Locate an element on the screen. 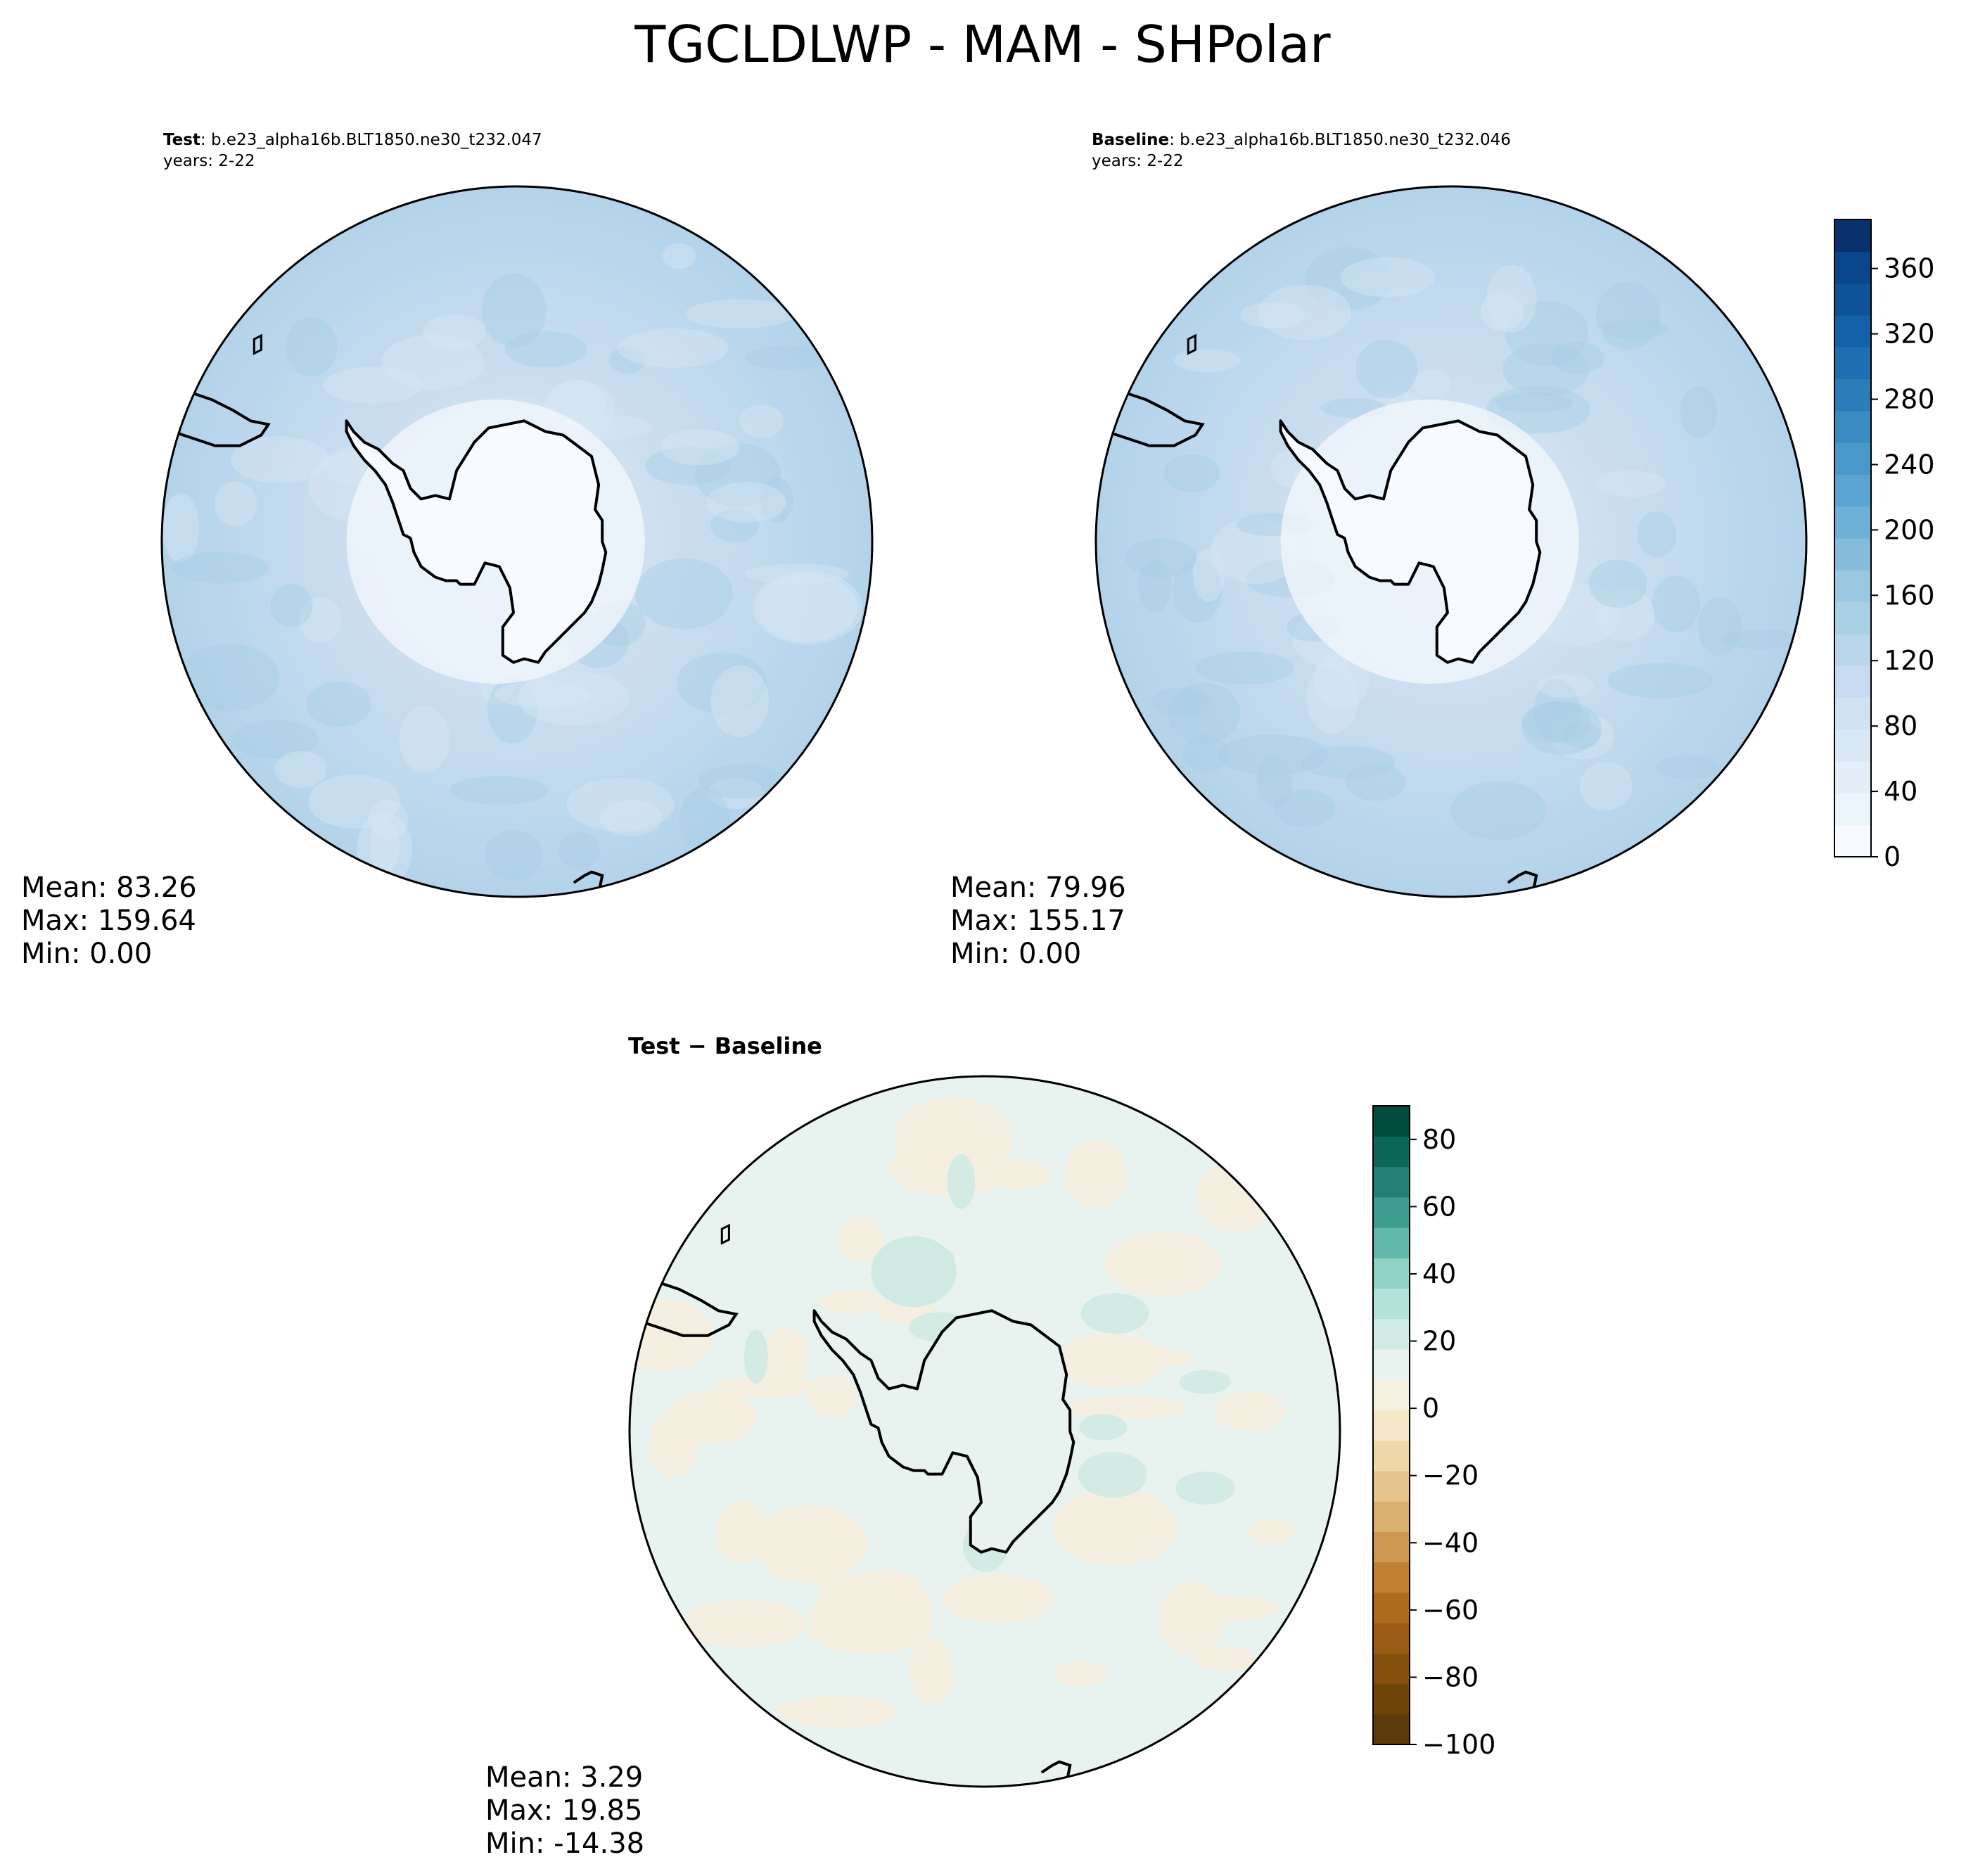 The width and height of the screenshot is (1966, 1876). colorbar-tick-label: 240 is located at coordinates (1909, 465).